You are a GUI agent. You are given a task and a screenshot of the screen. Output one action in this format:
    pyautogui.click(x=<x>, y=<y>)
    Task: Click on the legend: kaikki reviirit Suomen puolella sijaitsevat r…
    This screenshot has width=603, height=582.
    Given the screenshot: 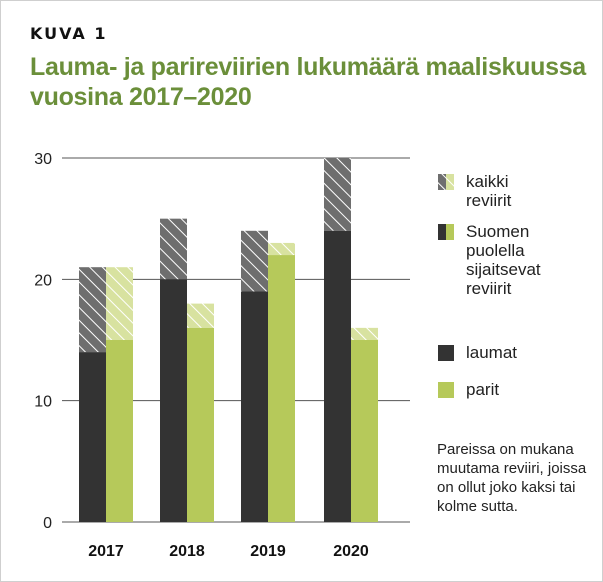 What is the action you would take?
    pyautogui.click(x=489, y=285)
    